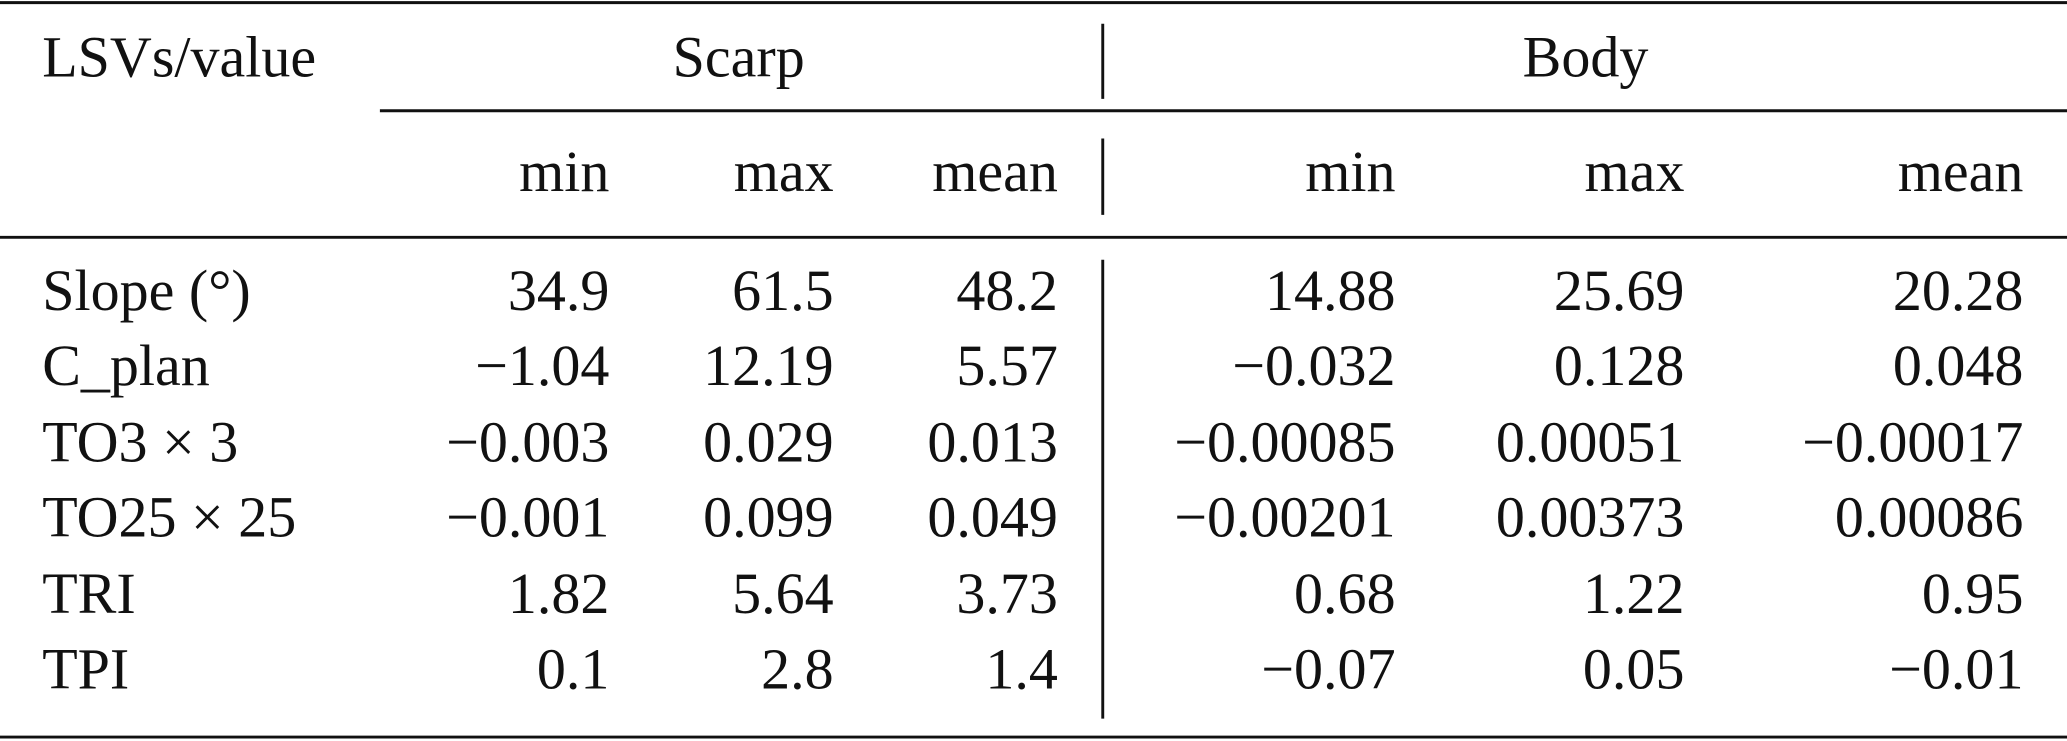 The width and height of the screenshot is (2067, 741). Describe the element at coordinates (527, 441) in the screenshot. I see `cell: −0.003` at that location.